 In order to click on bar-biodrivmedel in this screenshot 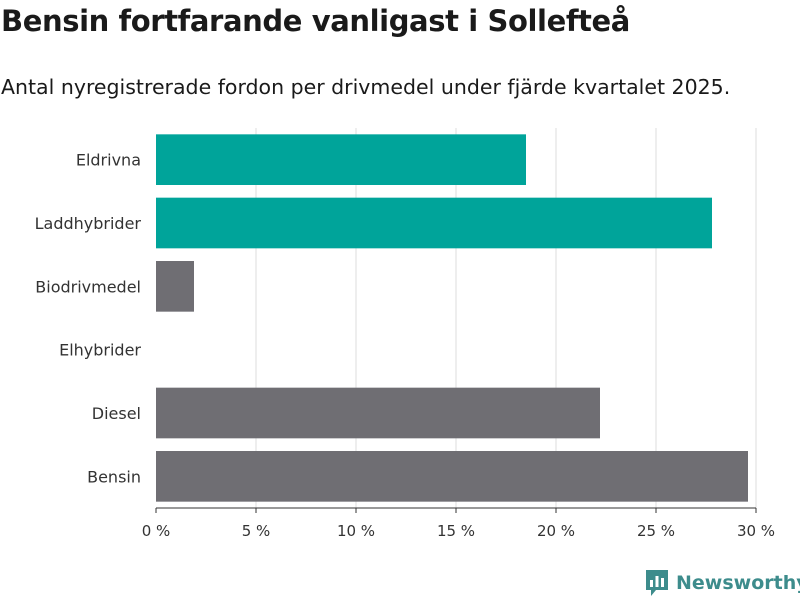, I will do `click(175, 286)`.